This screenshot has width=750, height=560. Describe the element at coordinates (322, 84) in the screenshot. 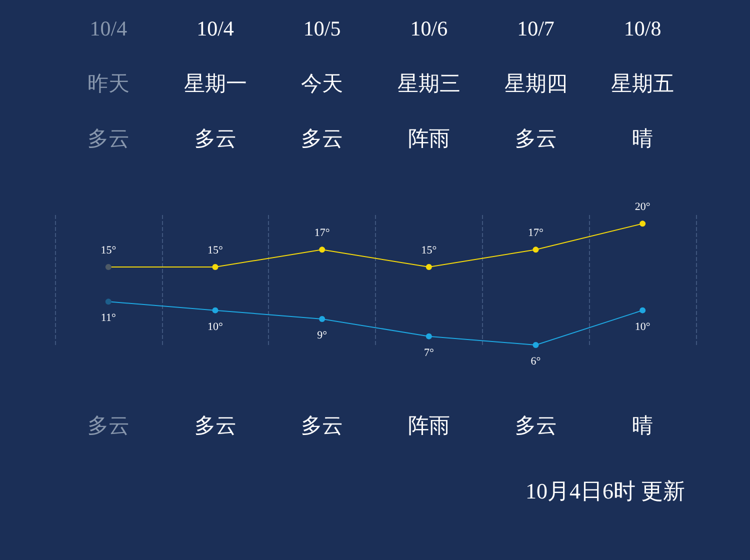

I see `text: 今天` at that location.